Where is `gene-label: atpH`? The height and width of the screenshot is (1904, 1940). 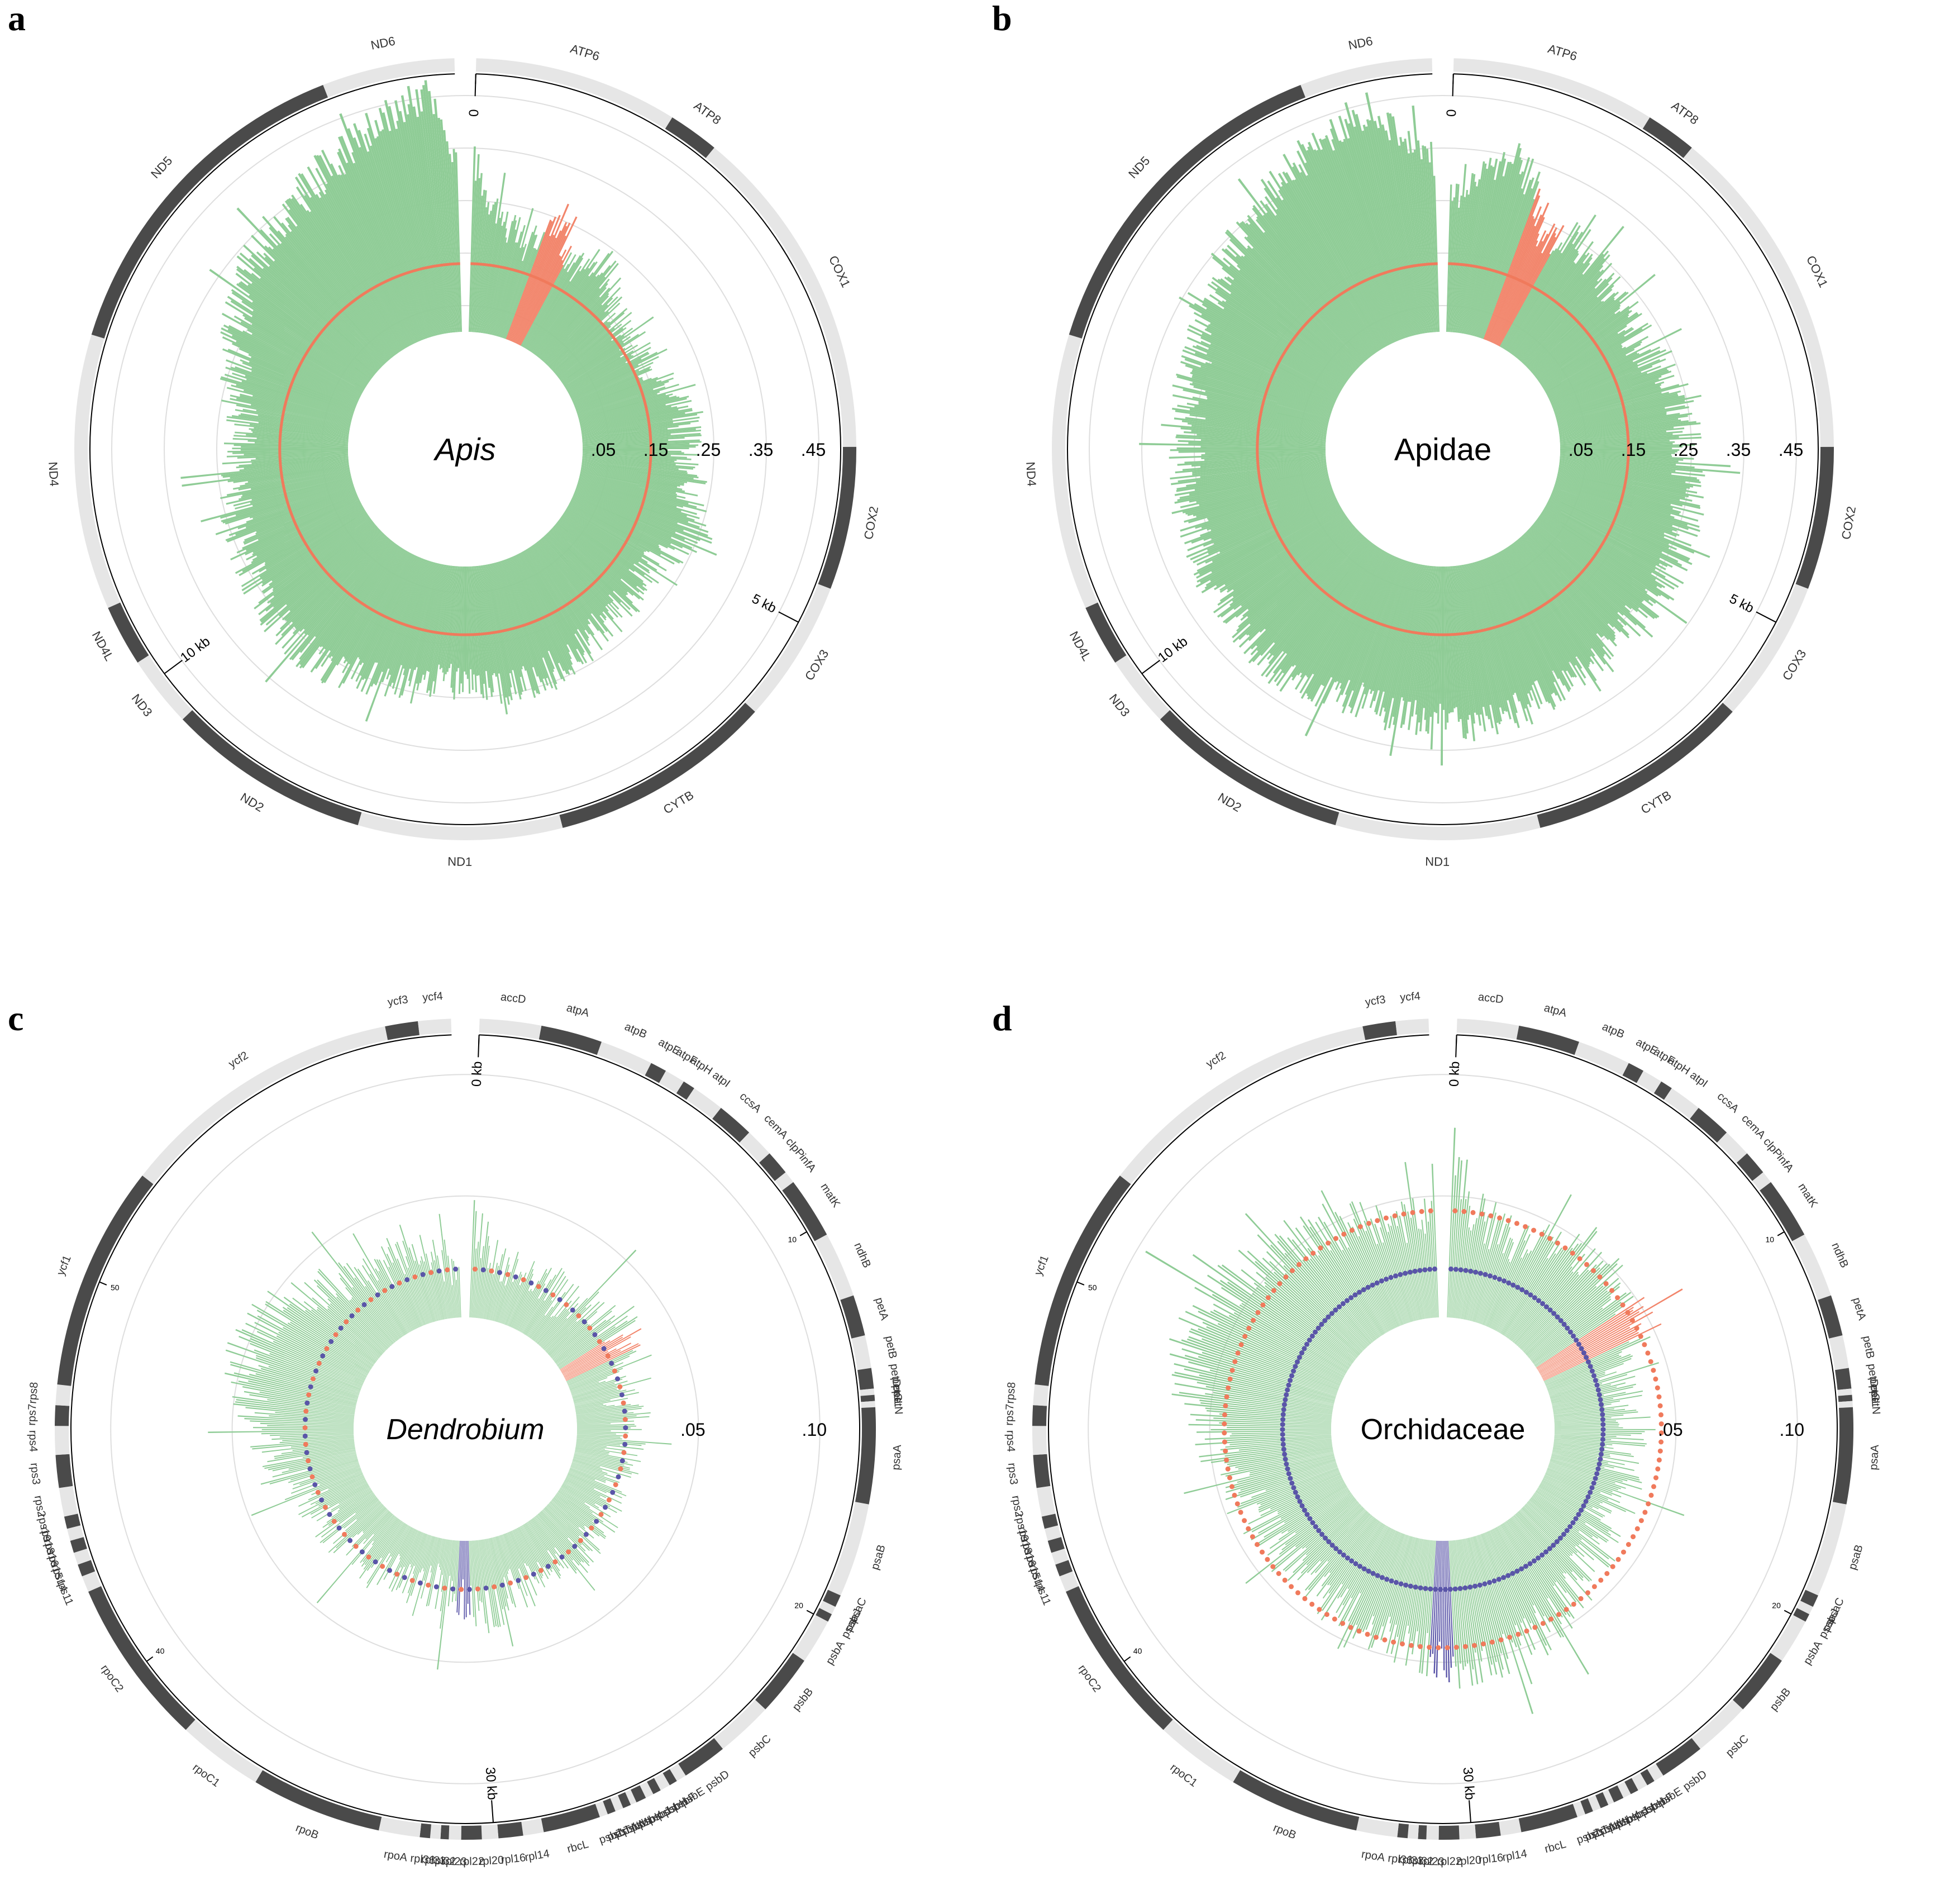
gene-label: atpH is located at coordinates (1679, 1065).